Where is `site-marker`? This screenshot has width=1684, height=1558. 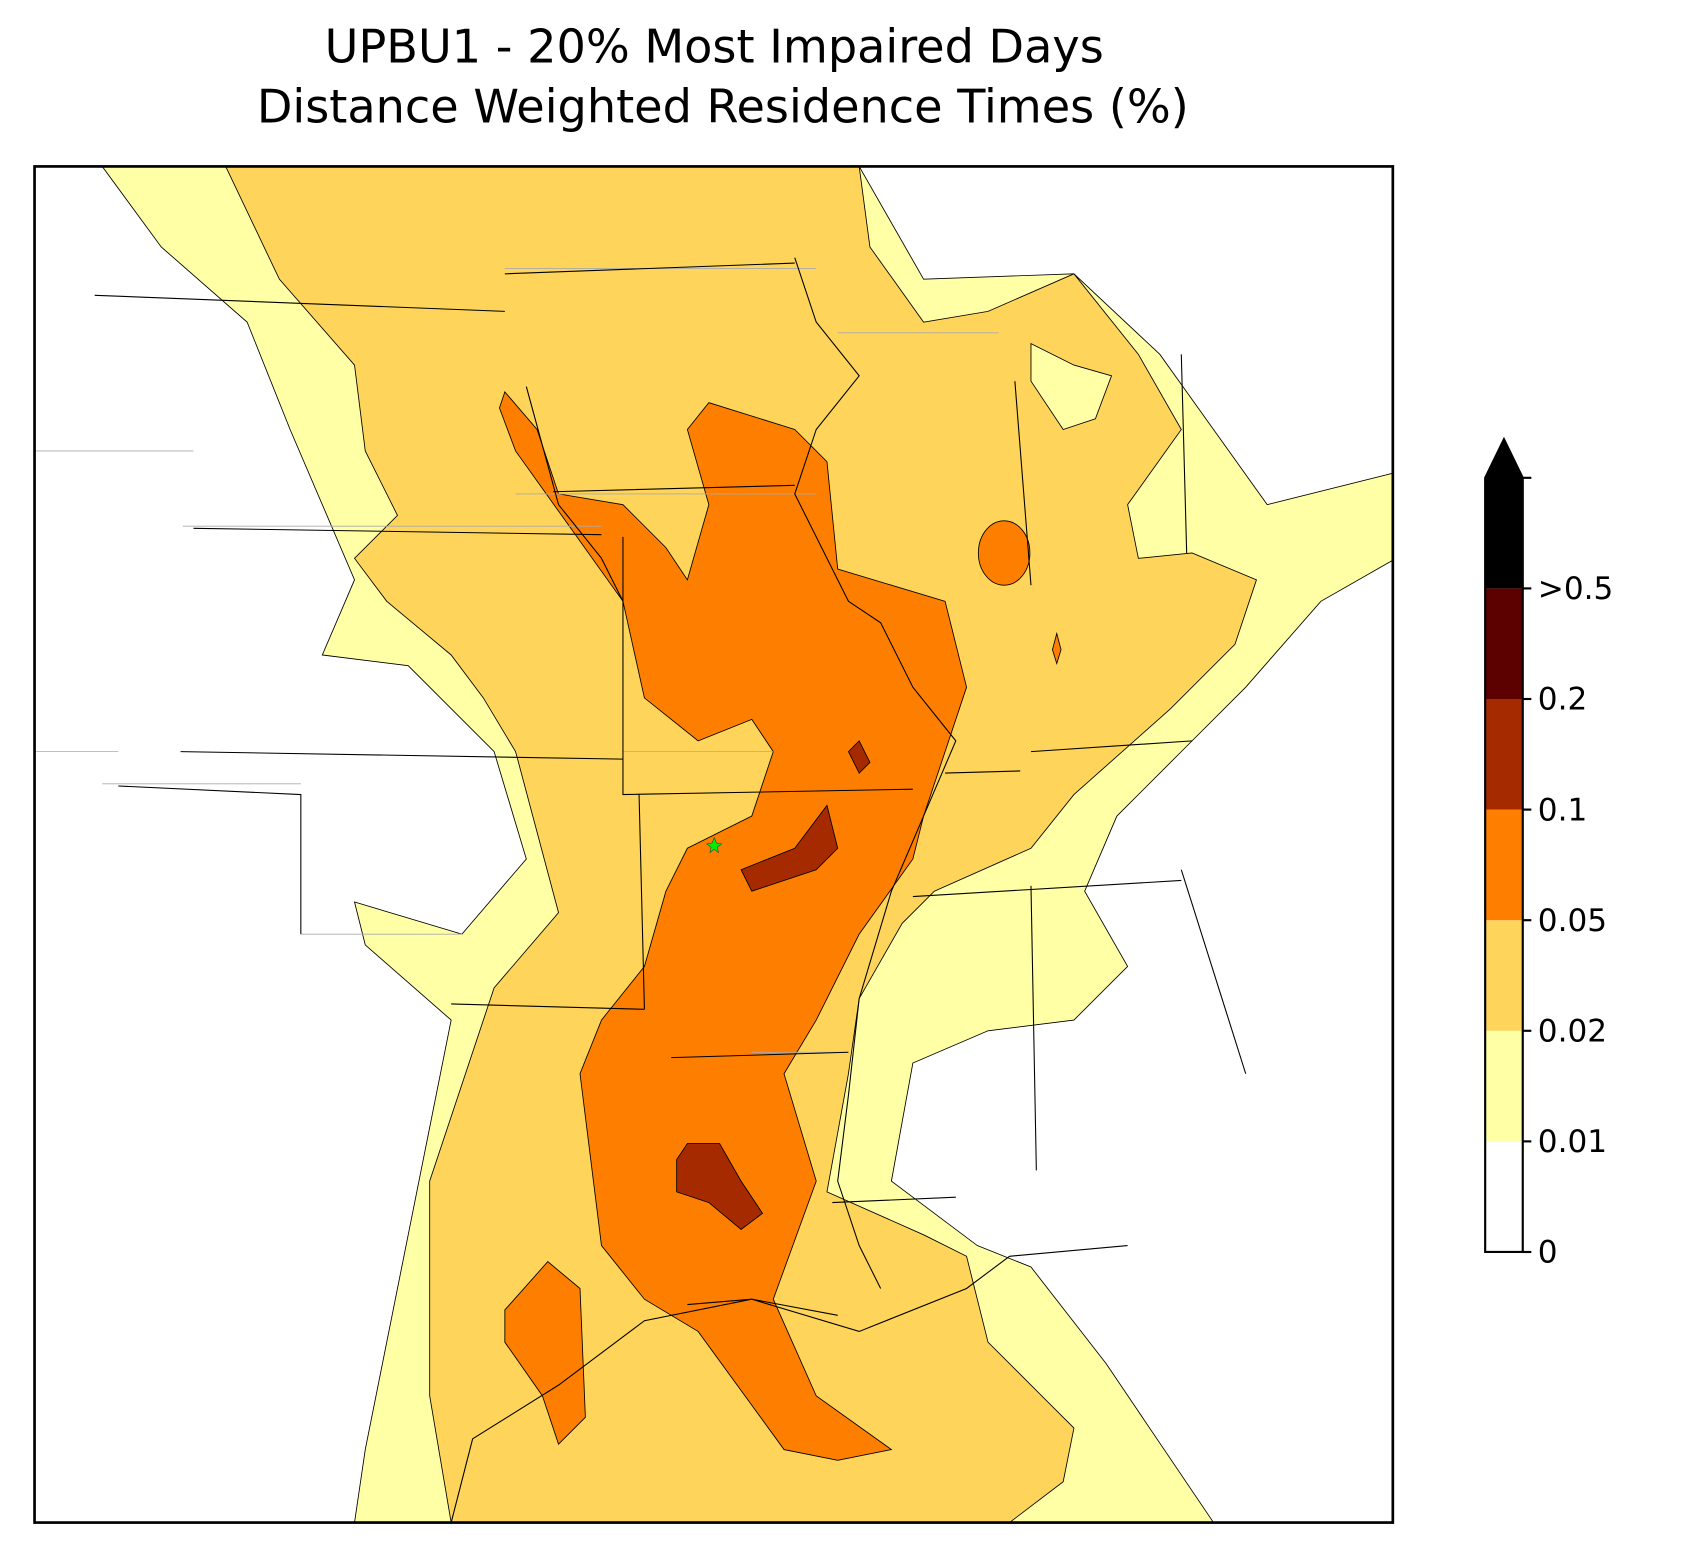
site-marker is located at coordinates (714, 845).